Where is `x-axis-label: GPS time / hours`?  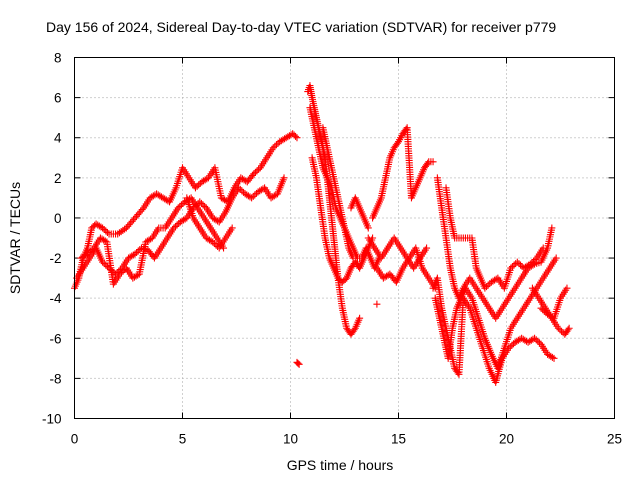
x-axis-label: GPS time / hours is located at coordinates (340, 465).